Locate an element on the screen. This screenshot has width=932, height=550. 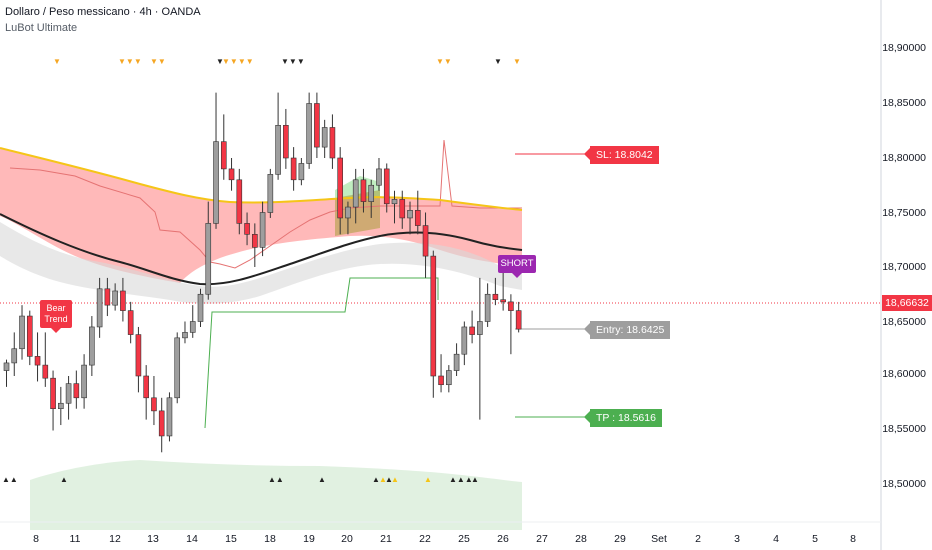
signal-markers-bottom: ▲▲ ▲ ▲▲ ▲ ▲ ▲ ▲ ▲ ▲ ▲▲▲ ▲ is located at coordinates (240, 479).